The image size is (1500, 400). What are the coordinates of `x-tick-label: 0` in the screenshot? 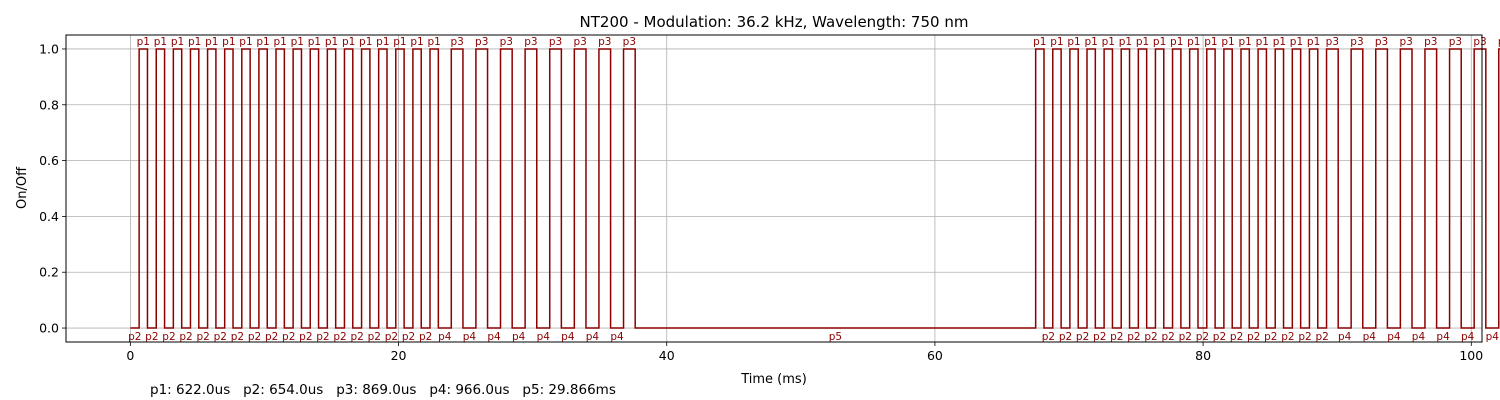 It's located at (130, 355).